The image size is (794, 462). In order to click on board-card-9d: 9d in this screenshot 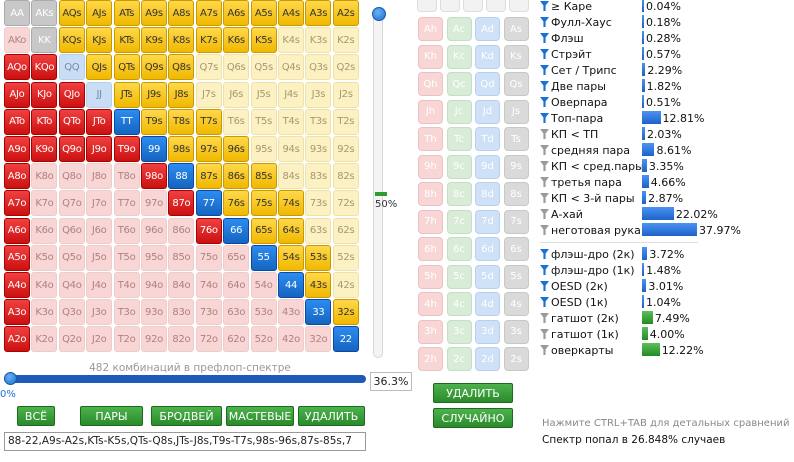, I will do `click(487, 166)`.